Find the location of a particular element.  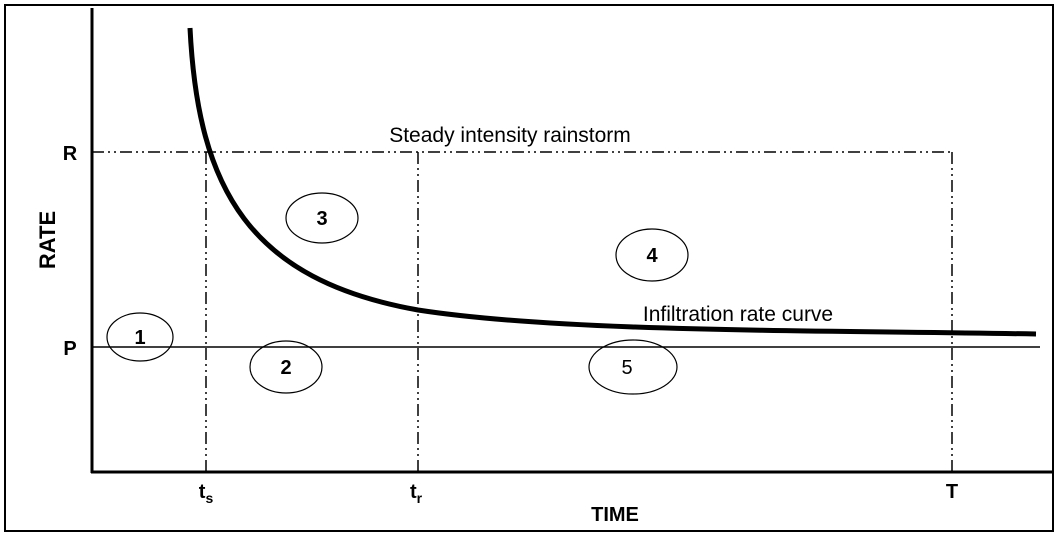

t-label: T is located at coordinates (952, 492).